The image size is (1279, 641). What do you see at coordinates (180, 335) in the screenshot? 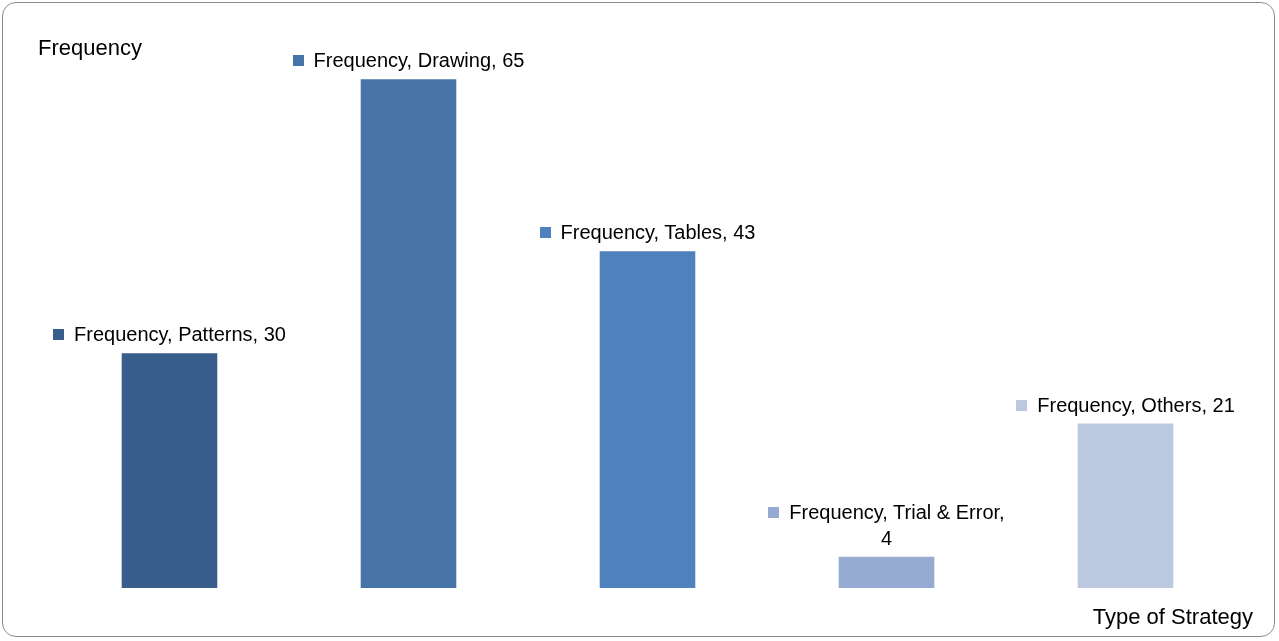
I see `data-label: Frequency, Patterns, 30` at bounding box center [180, 335].